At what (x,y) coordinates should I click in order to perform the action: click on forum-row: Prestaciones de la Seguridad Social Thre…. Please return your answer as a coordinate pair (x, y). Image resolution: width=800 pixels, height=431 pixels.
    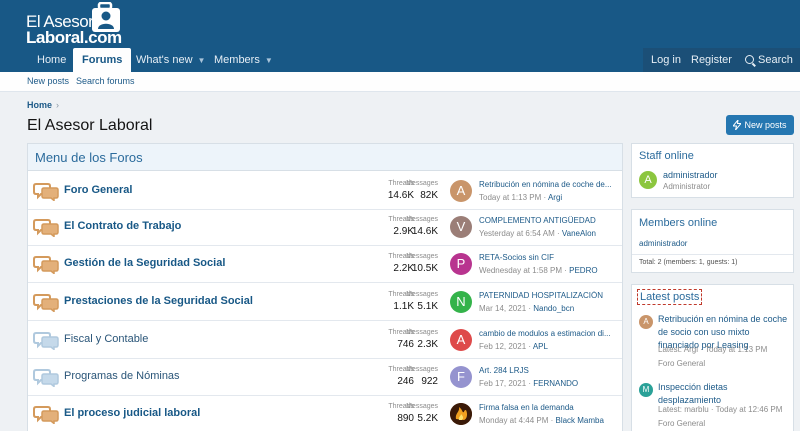
    Looking at the image, I should click on (325, 302).